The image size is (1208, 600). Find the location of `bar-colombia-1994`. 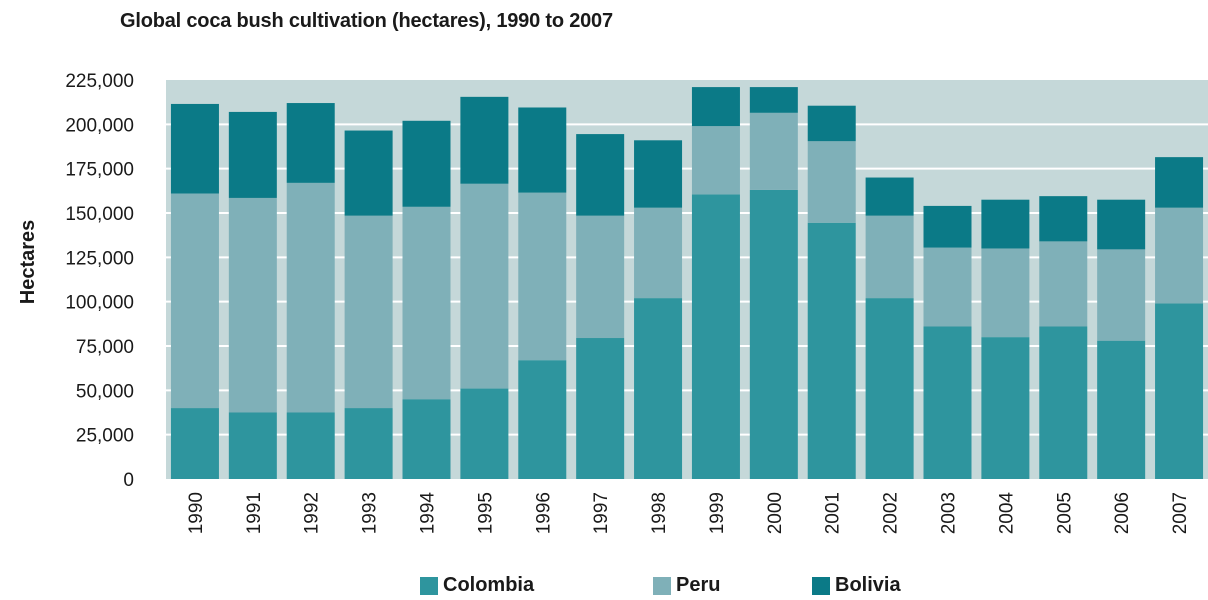

bar-colombia-1994 is located at coordinates (426, 439).